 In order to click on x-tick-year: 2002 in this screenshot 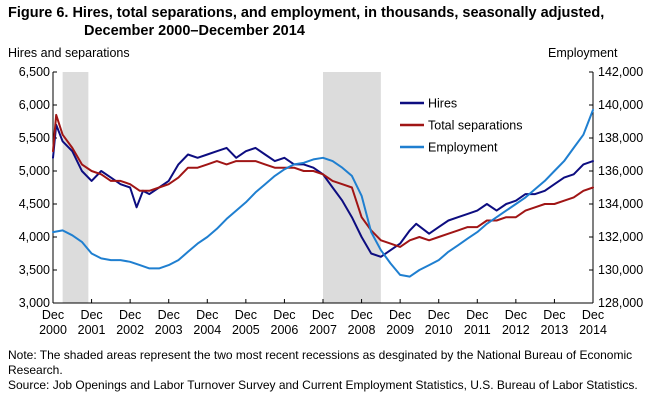, I will do `click(130, 330)`.